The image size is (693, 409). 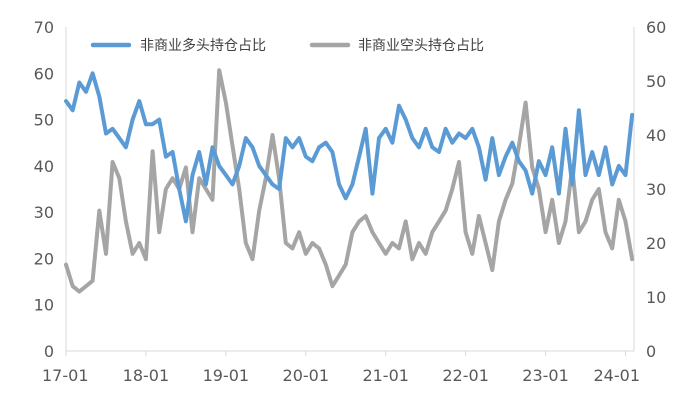 What do you see at coordinates (49, 351) in the screenshot?
I see `y-left-tick-label: 0` at bounding box center [49, 351].